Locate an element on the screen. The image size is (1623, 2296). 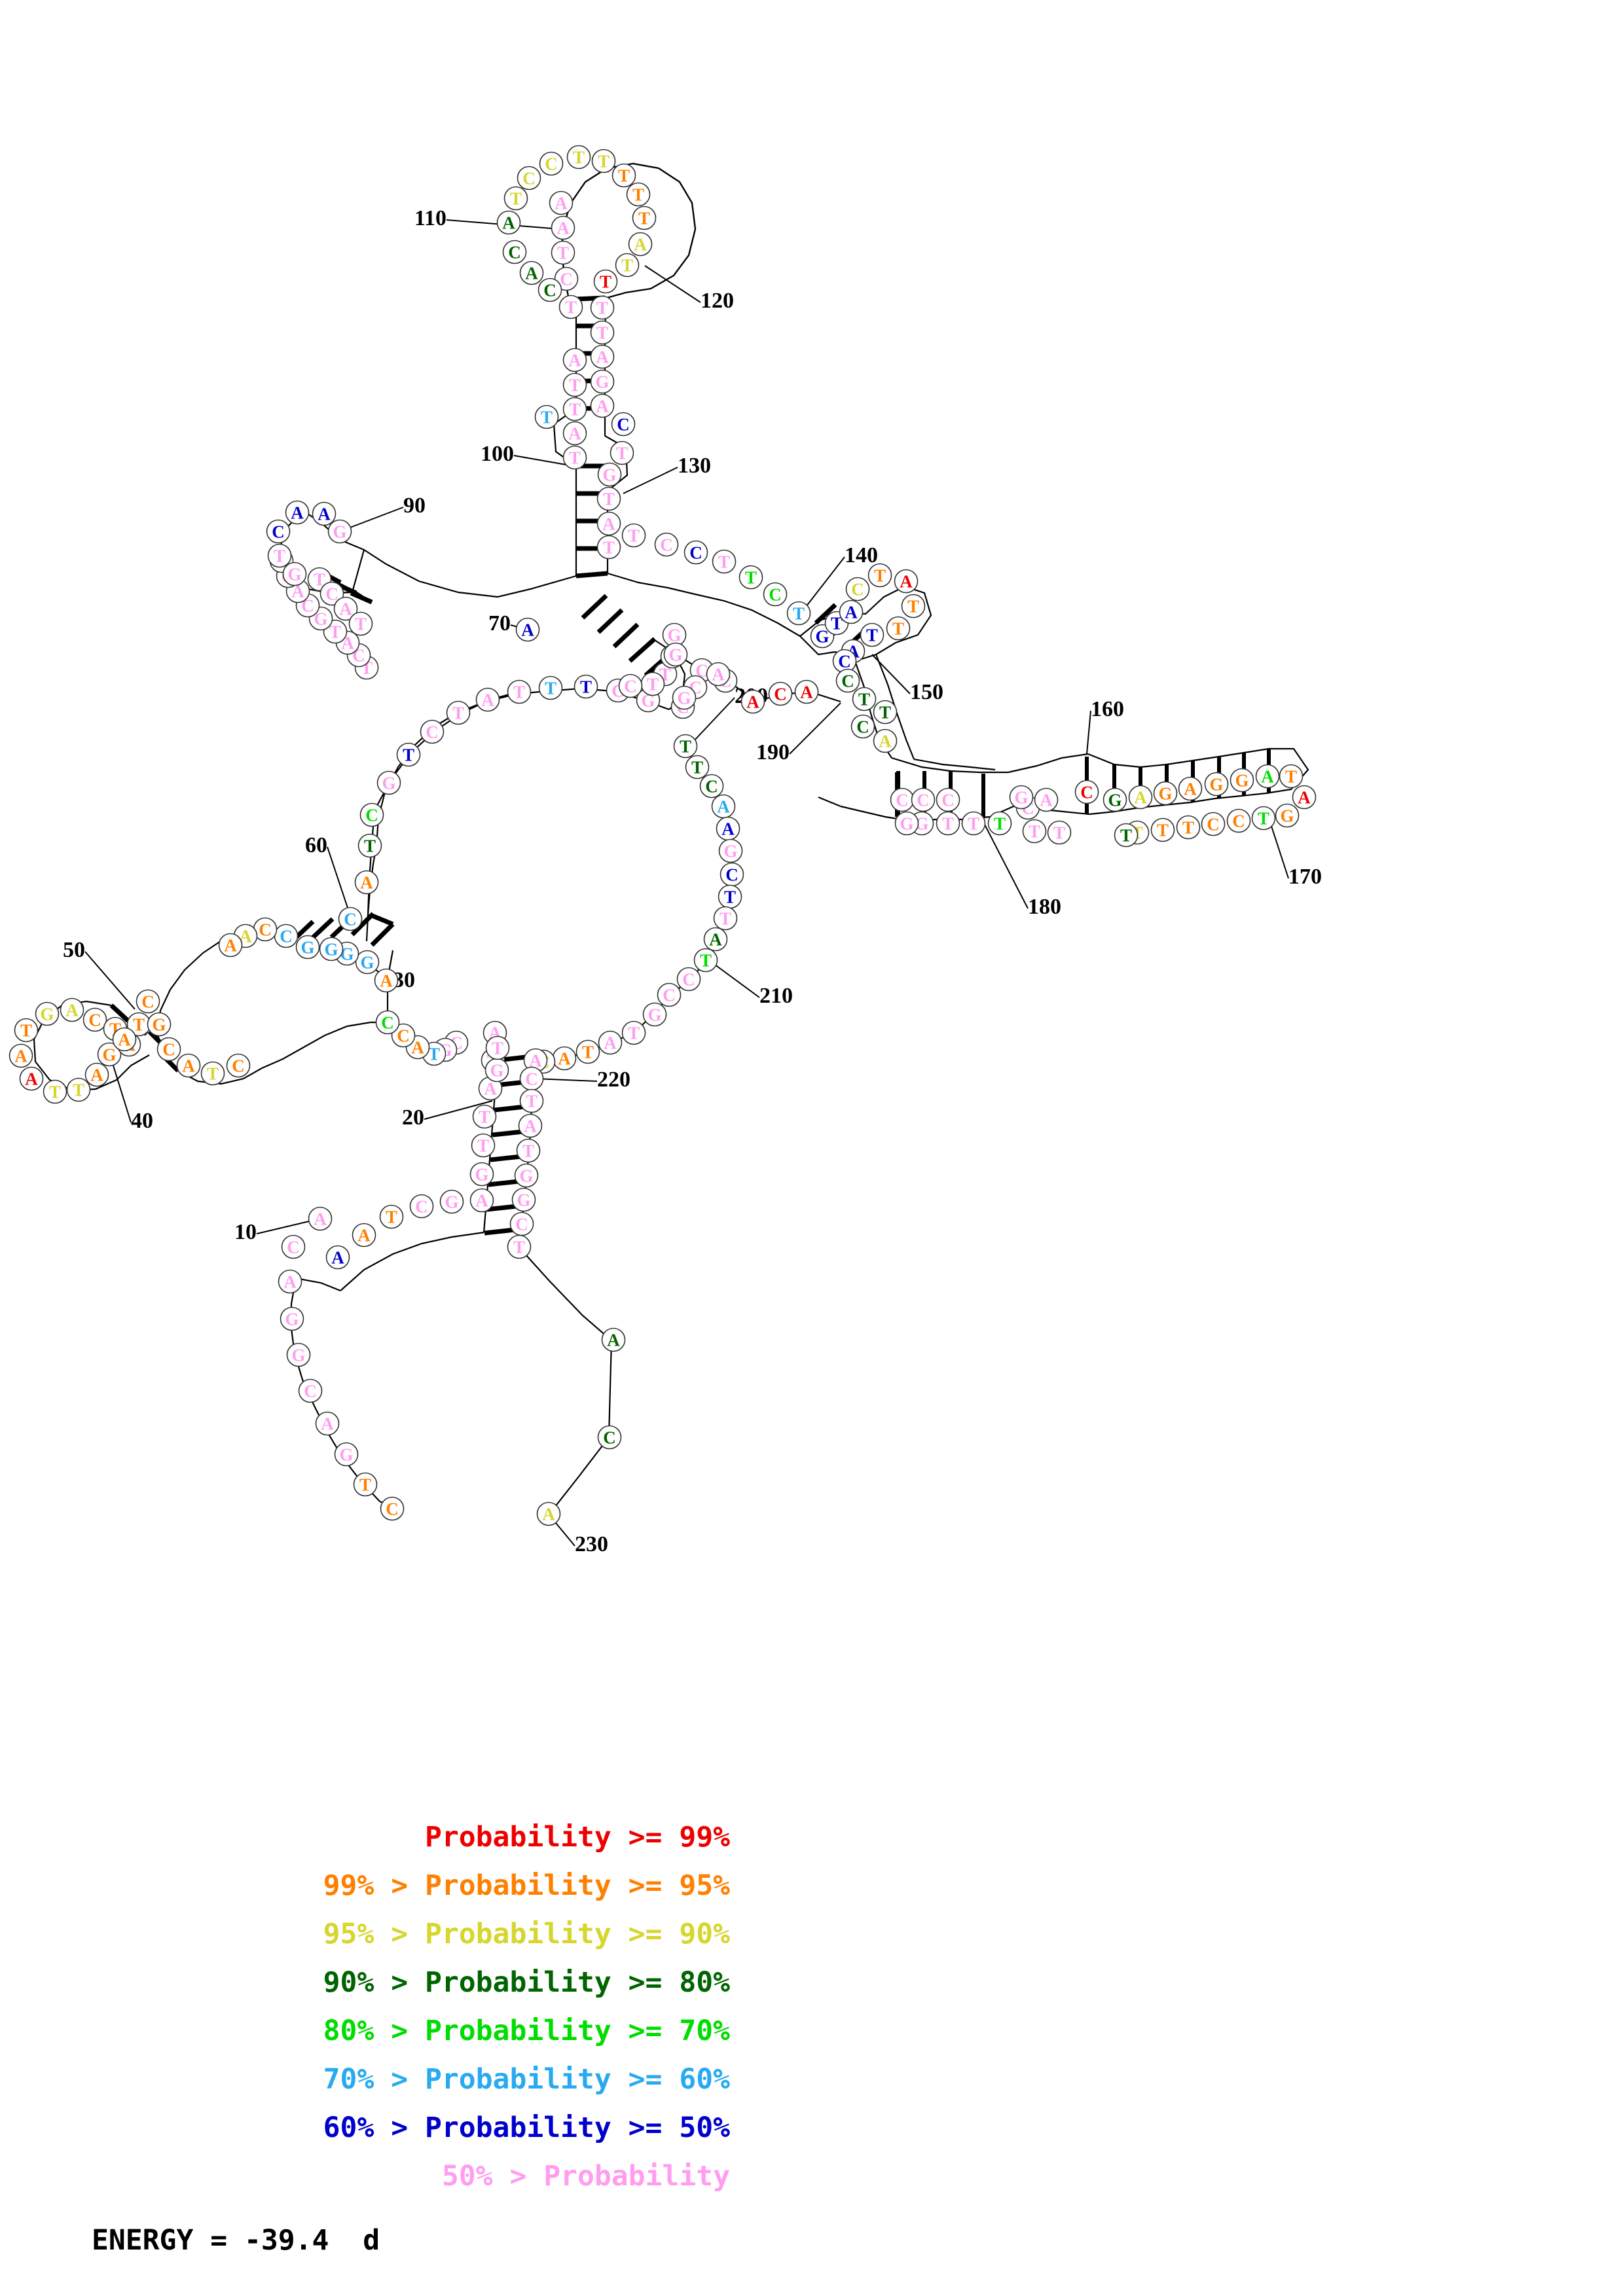
position-label: 210 is located at coordinates (776, 996).